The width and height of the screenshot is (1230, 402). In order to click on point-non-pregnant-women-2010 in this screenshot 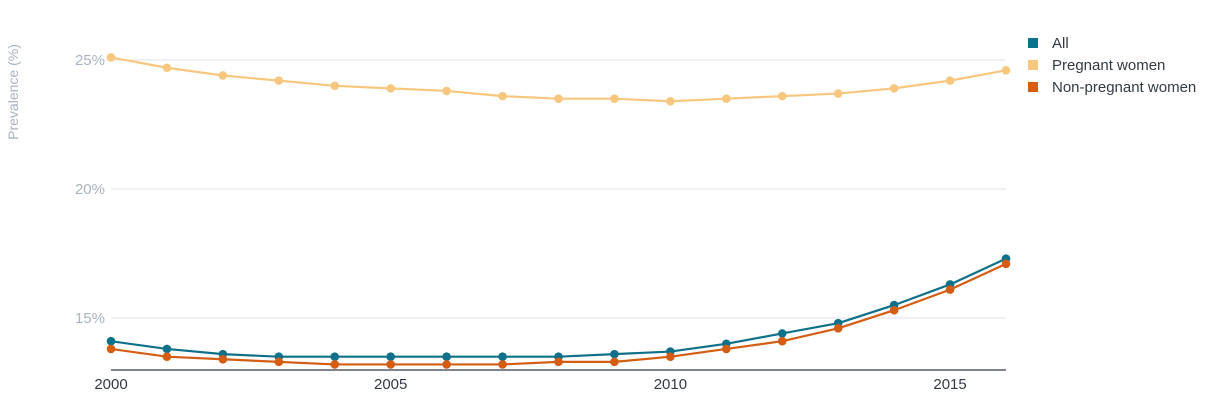, I will do `click(670, 357)`.